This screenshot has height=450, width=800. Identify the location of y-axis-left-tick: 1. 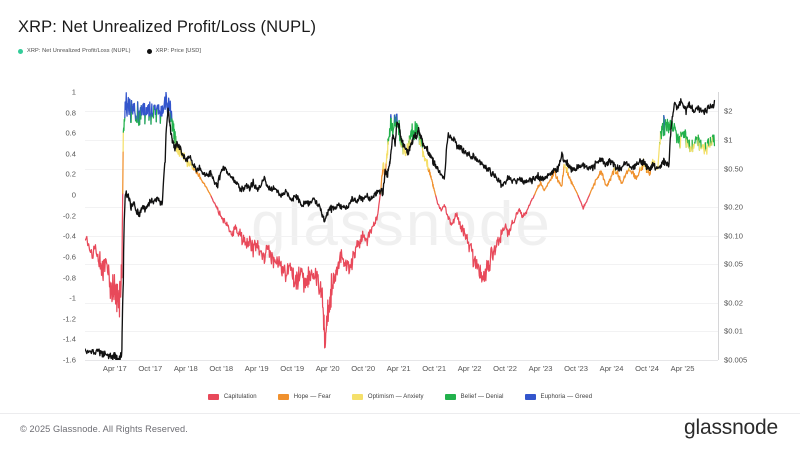
(73, 92).